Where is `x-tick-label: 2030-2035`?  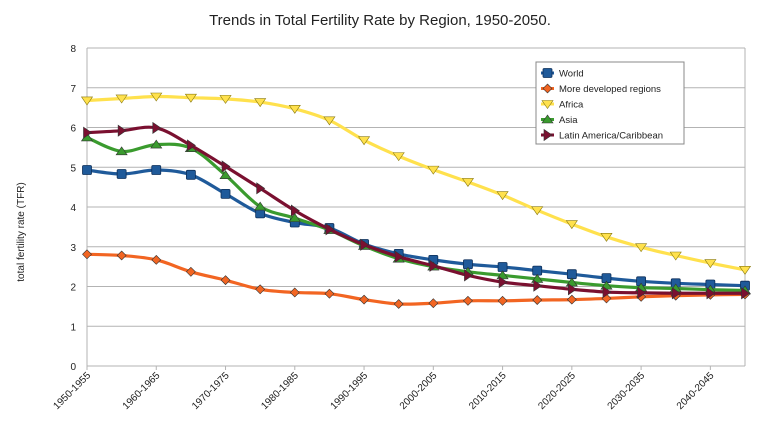
x-tick-label: 2030-2035 is located at coordinates (627, 391).